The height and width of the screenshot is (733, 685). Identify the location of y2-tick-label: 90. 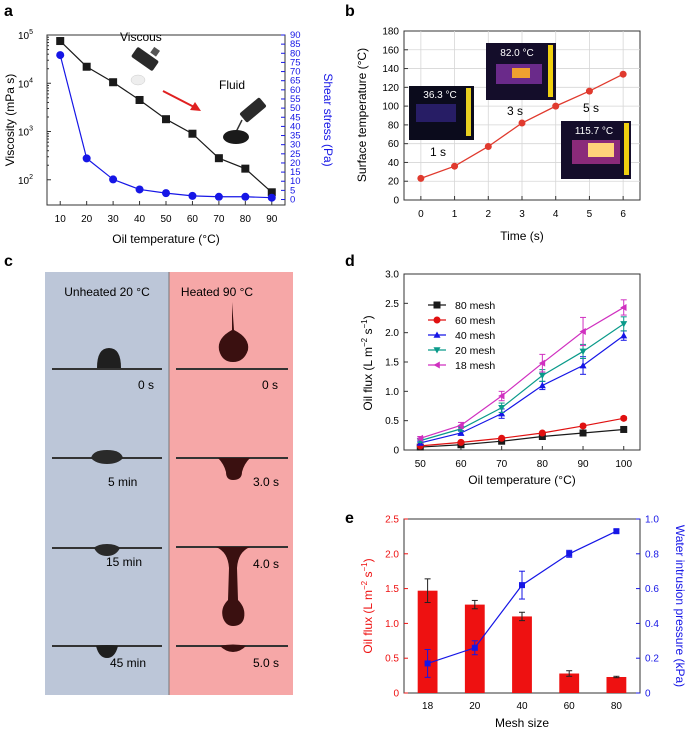
(295, 35).